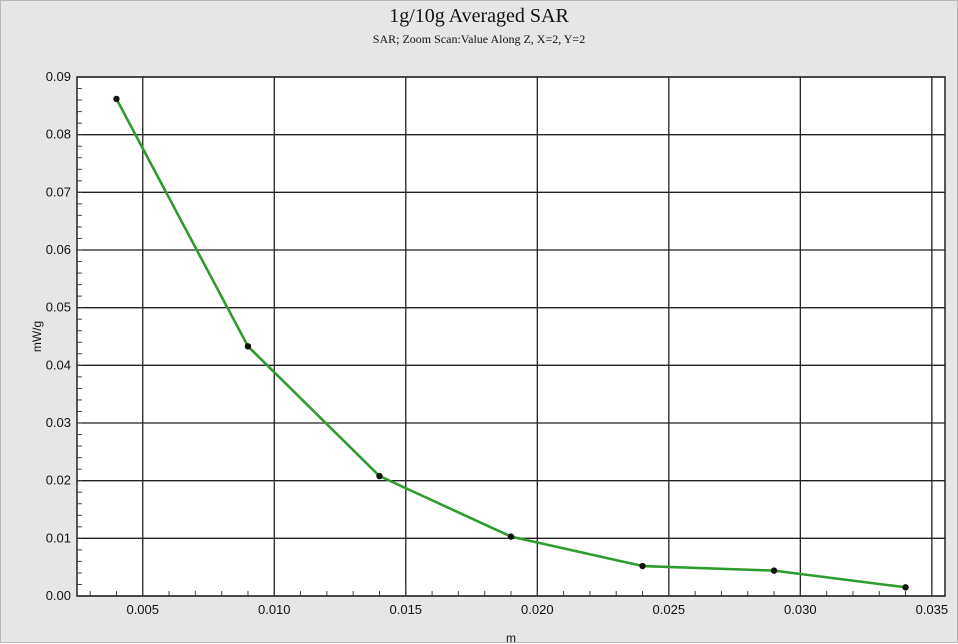 The height and width of the screenshot is (644, 958). What do you see at coordinates (511, 637) in the screenshot?
I see `x-axis-label: m` at bounding box center [511, 637].